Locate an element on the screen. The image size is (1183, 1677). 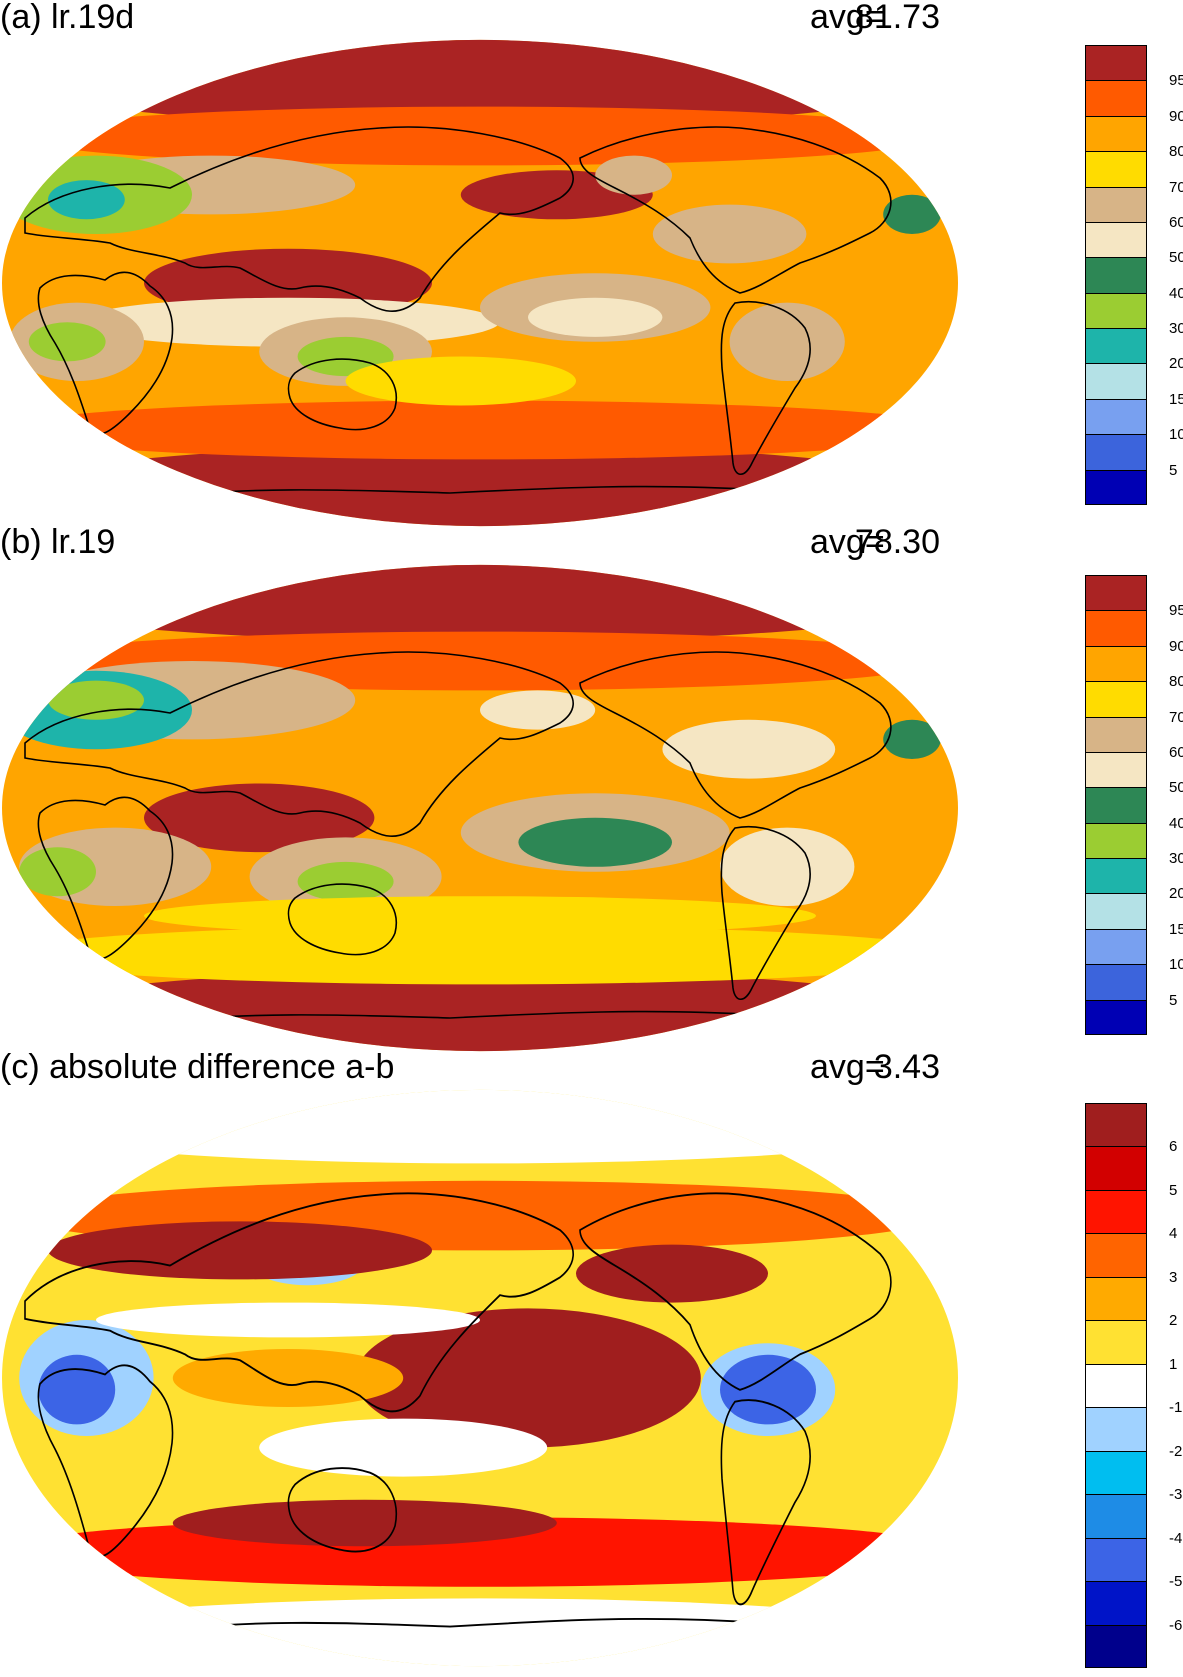
colorbar-tick-label: -6 is located at coordinates (1176, 1625).